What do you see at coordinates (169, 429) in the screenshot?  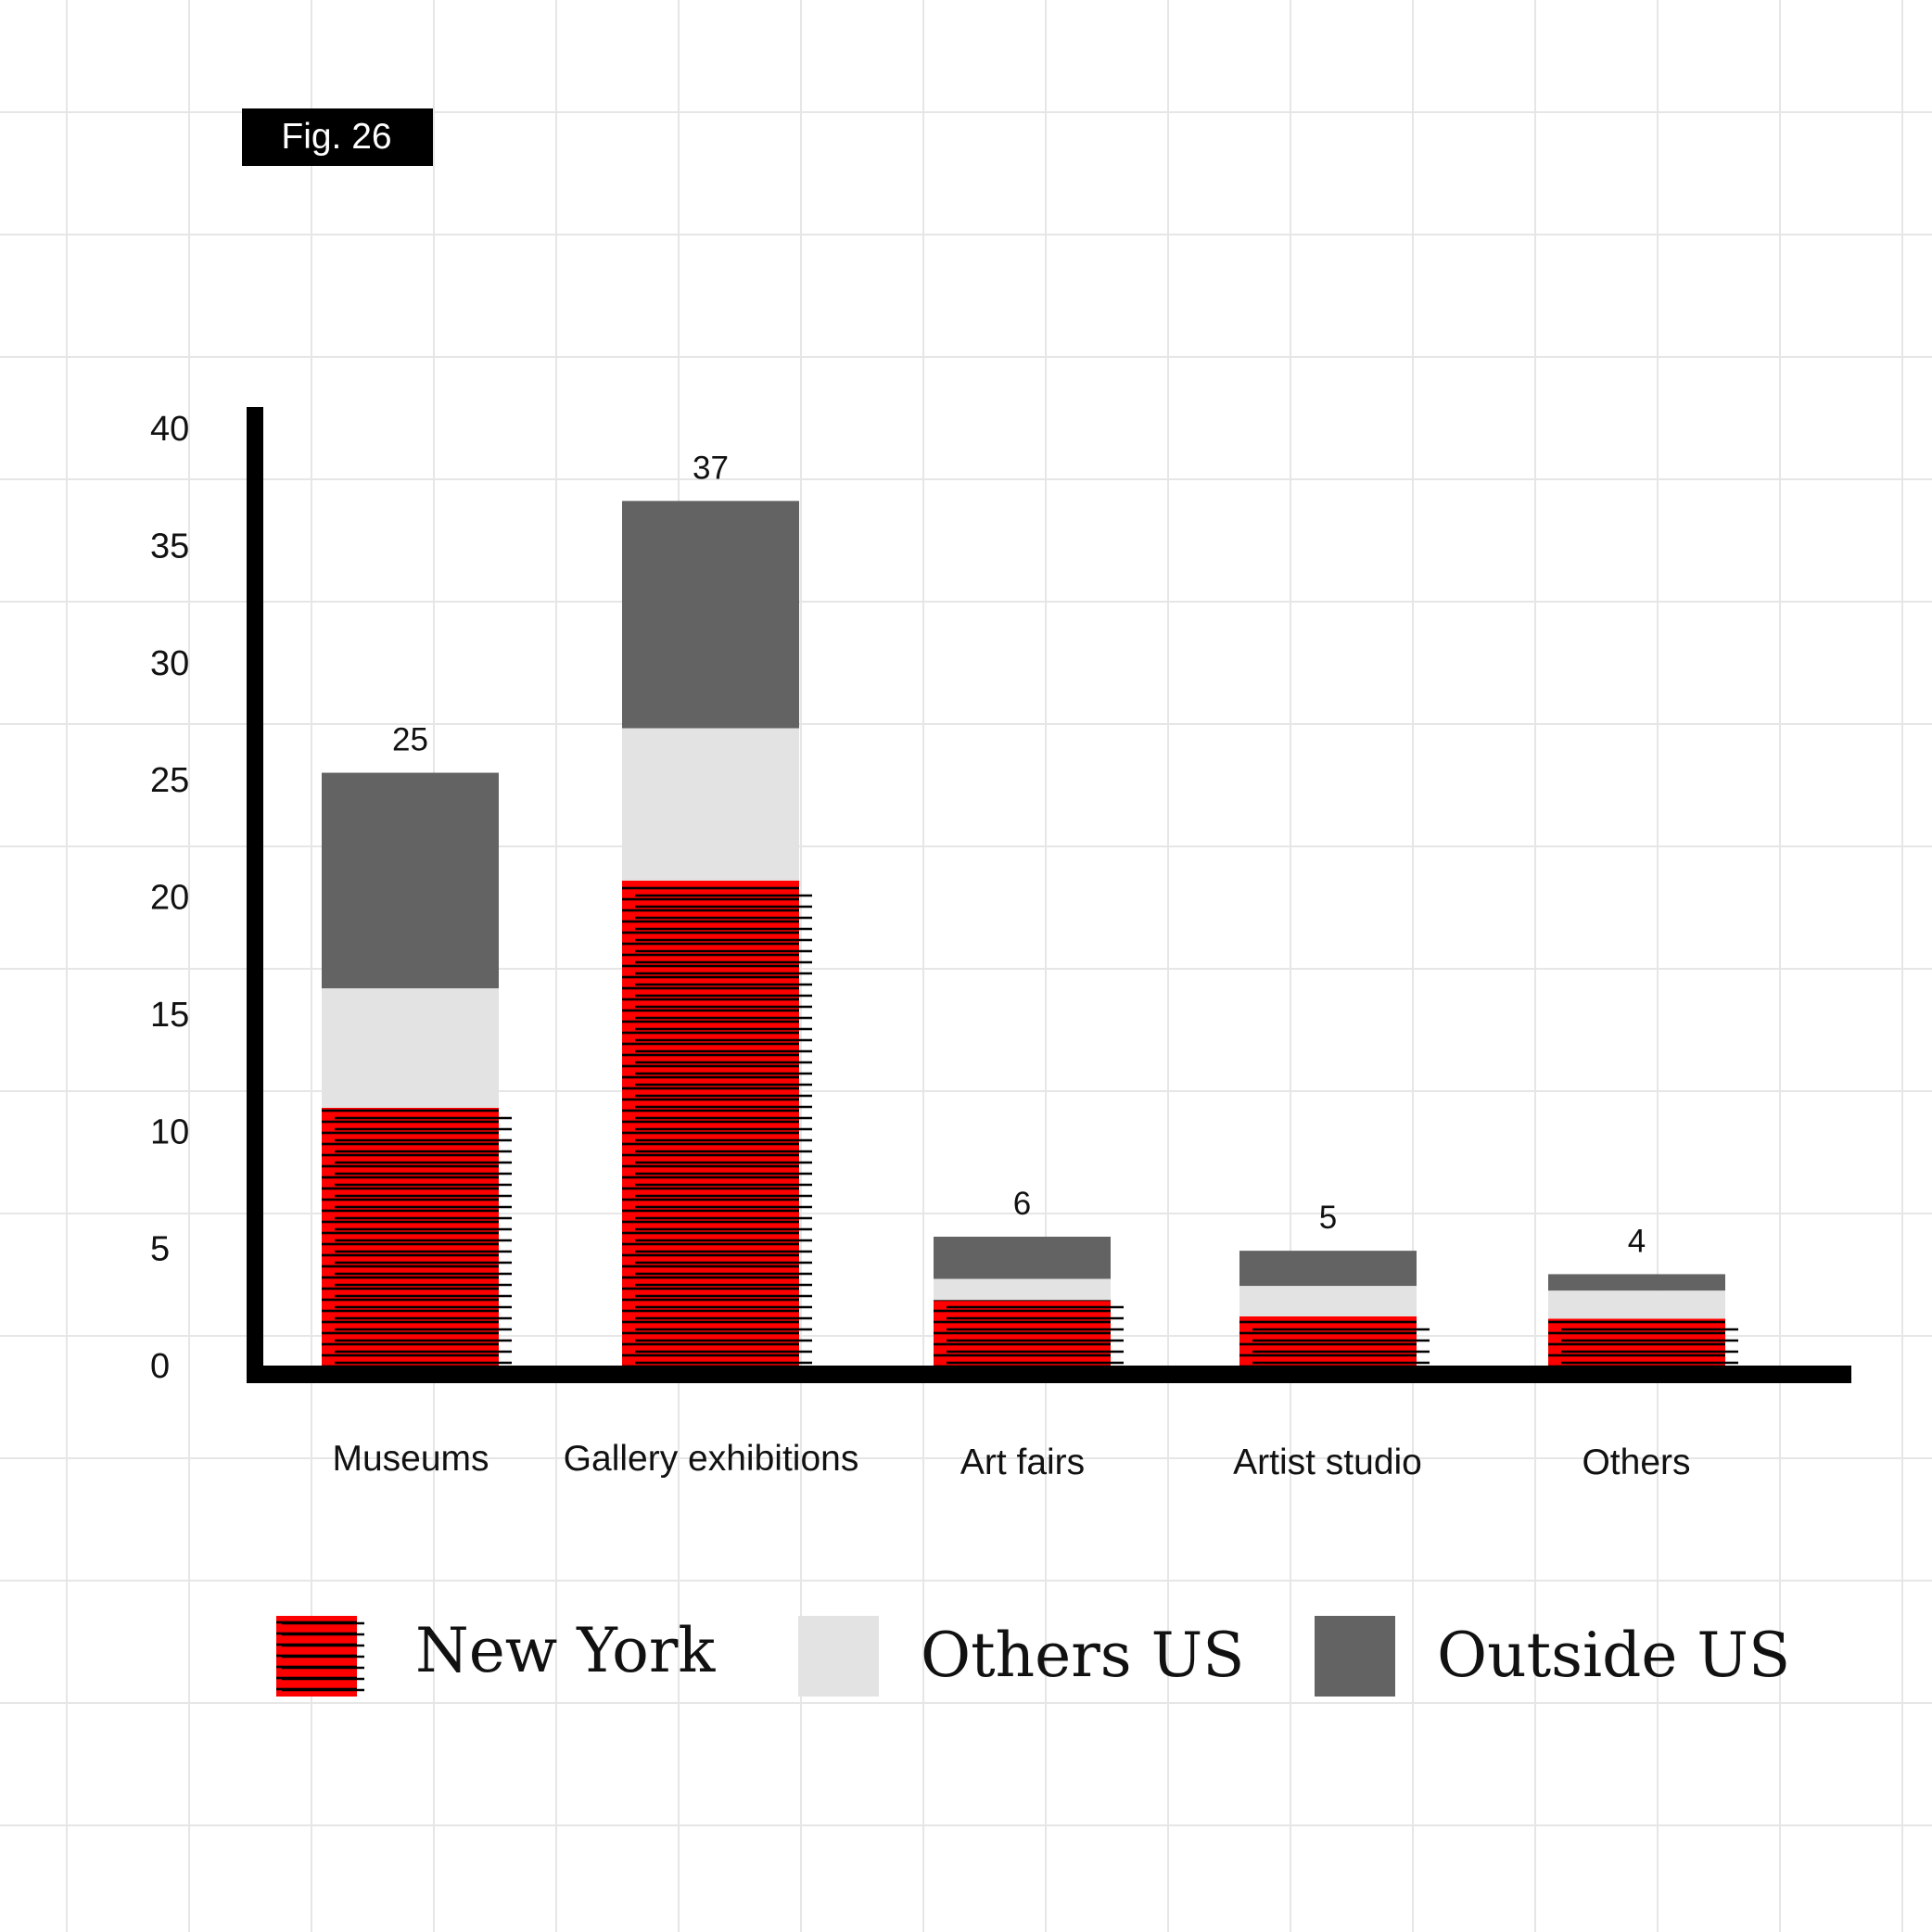 I see `y-tick-label: 40` at bounding box center [169, 429].